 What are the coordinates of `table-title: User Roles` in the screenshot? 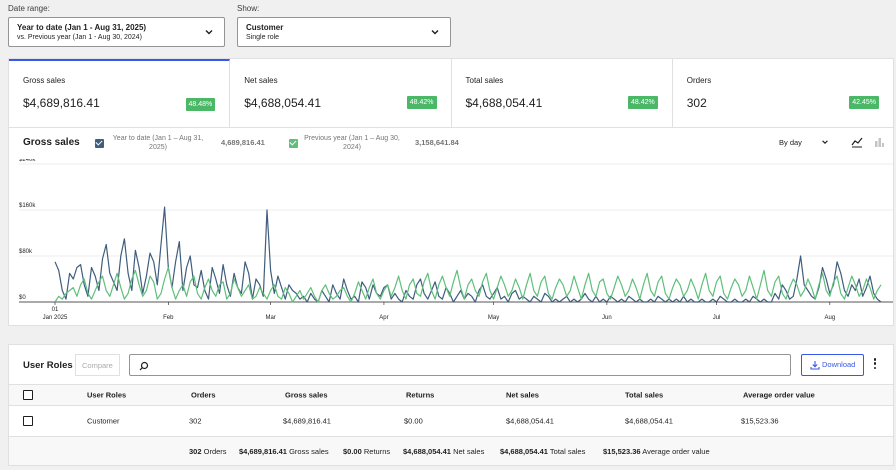 It's located at (48, 365).